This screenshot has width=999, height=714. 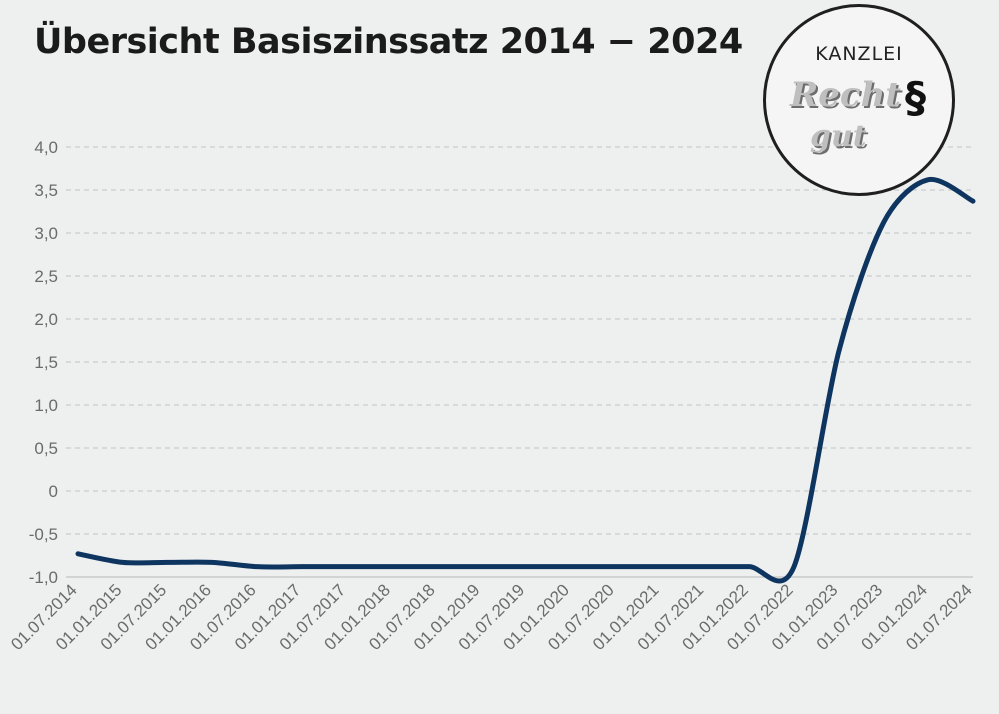 I want to click on kanzlei-logo: KANZLEI Recht gut §, so click(x=859, y=100).